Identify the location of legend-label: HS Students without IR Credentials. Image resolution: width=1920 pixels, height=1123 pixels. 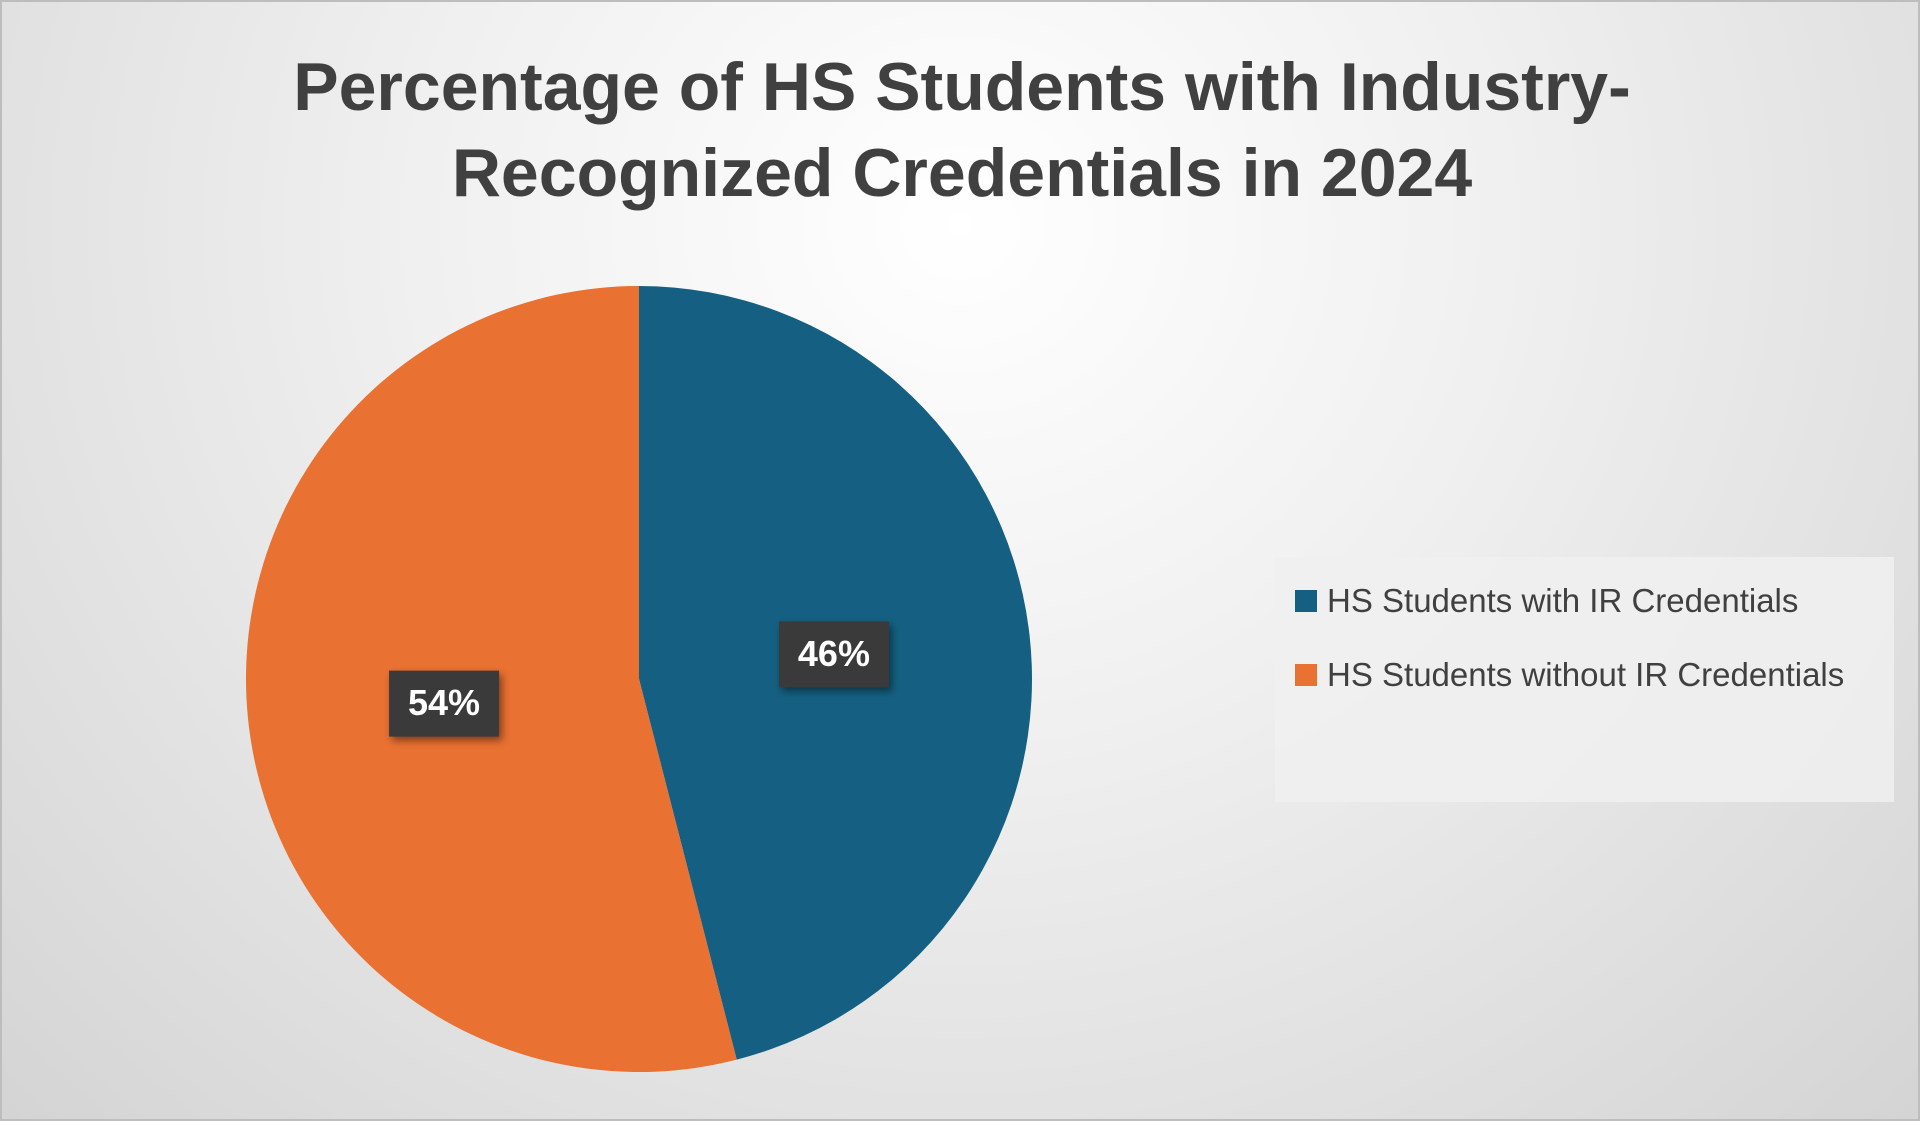
(1586, 674).